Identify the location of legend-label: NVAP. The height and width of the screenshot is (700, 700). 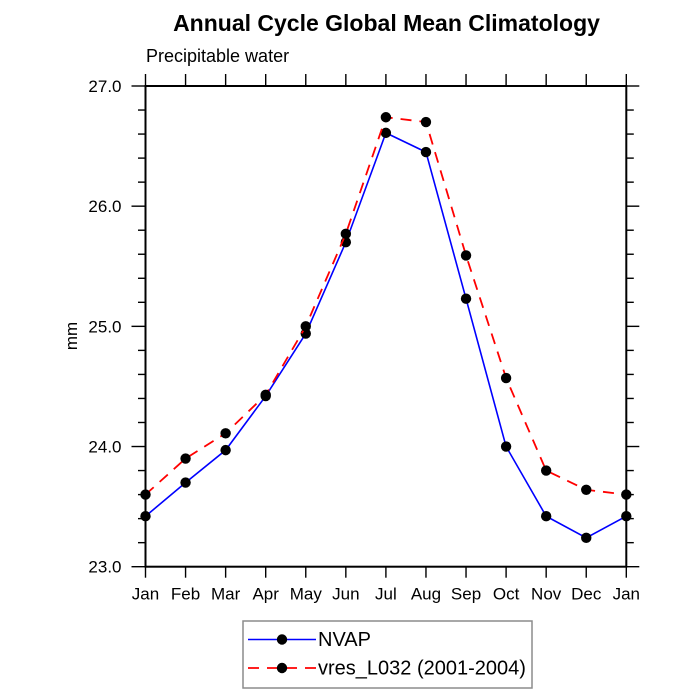
(344, 640).